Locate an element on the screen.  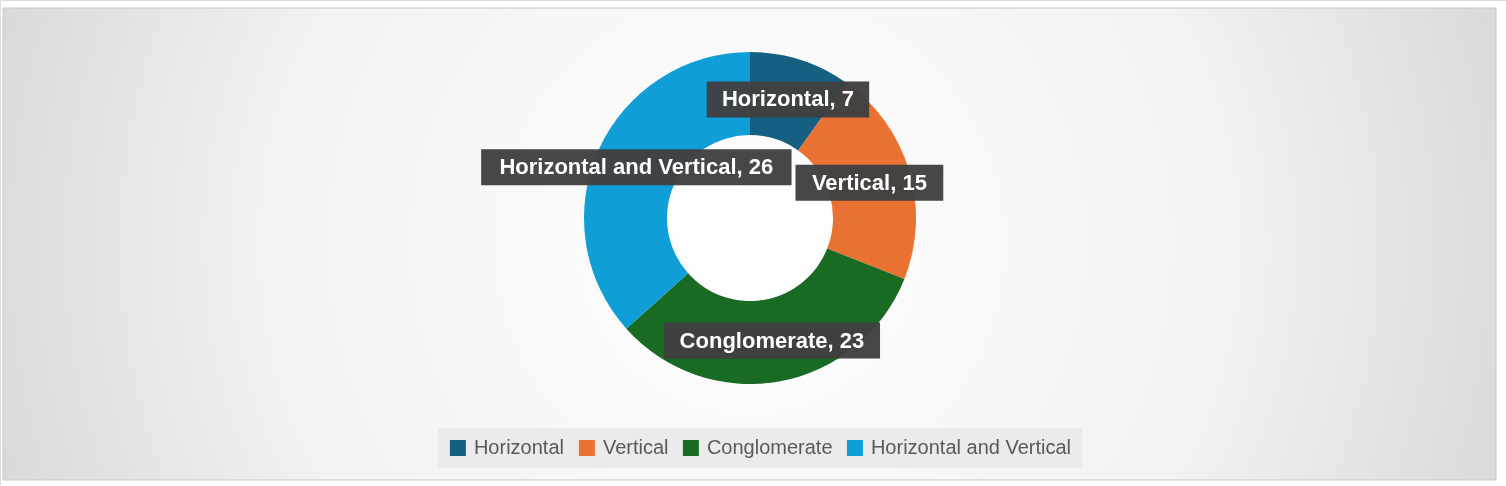
data-label: Vertical, 15 is located at coordinates (869, 182).